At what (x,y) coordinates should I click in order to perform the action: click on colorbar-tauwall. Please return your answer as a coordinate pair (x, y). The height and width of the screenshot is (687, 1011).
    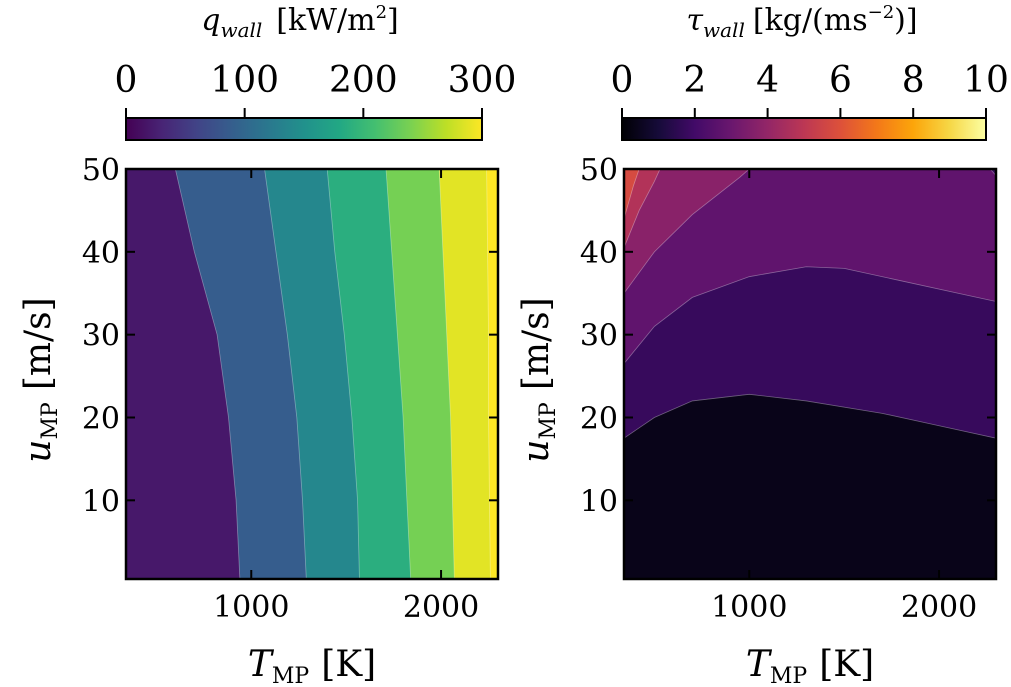
    Looking at the image, I should click on (804, 129).